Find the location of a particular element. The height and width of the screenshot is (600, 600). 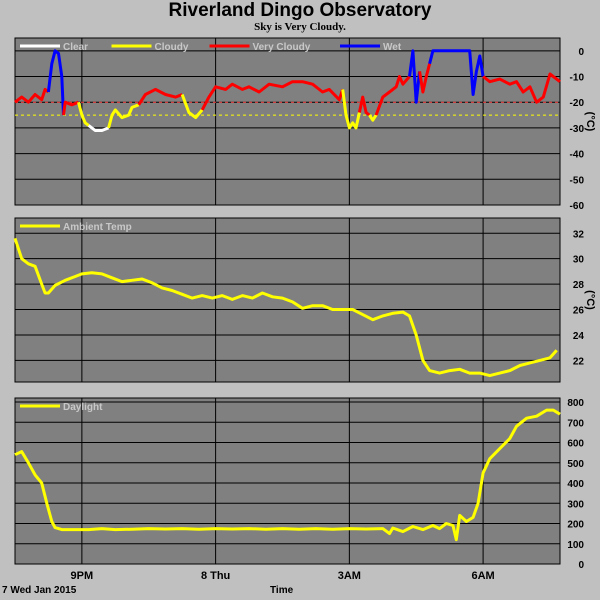

page-title: Riverland Dingo Observatory is located at coordinates (300, 10).